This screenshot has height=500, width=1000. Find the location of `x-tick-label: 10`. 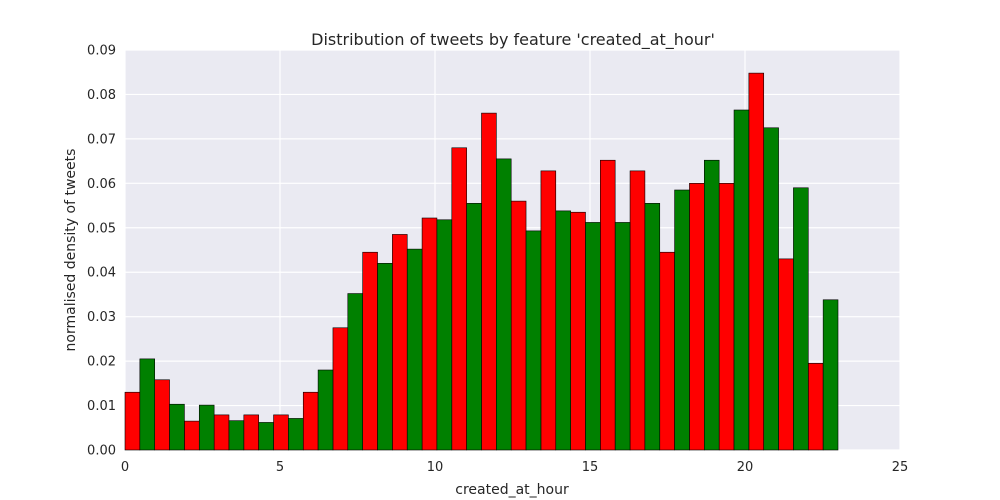

x-tick-label: 10 is located at coordinates (435, 467).